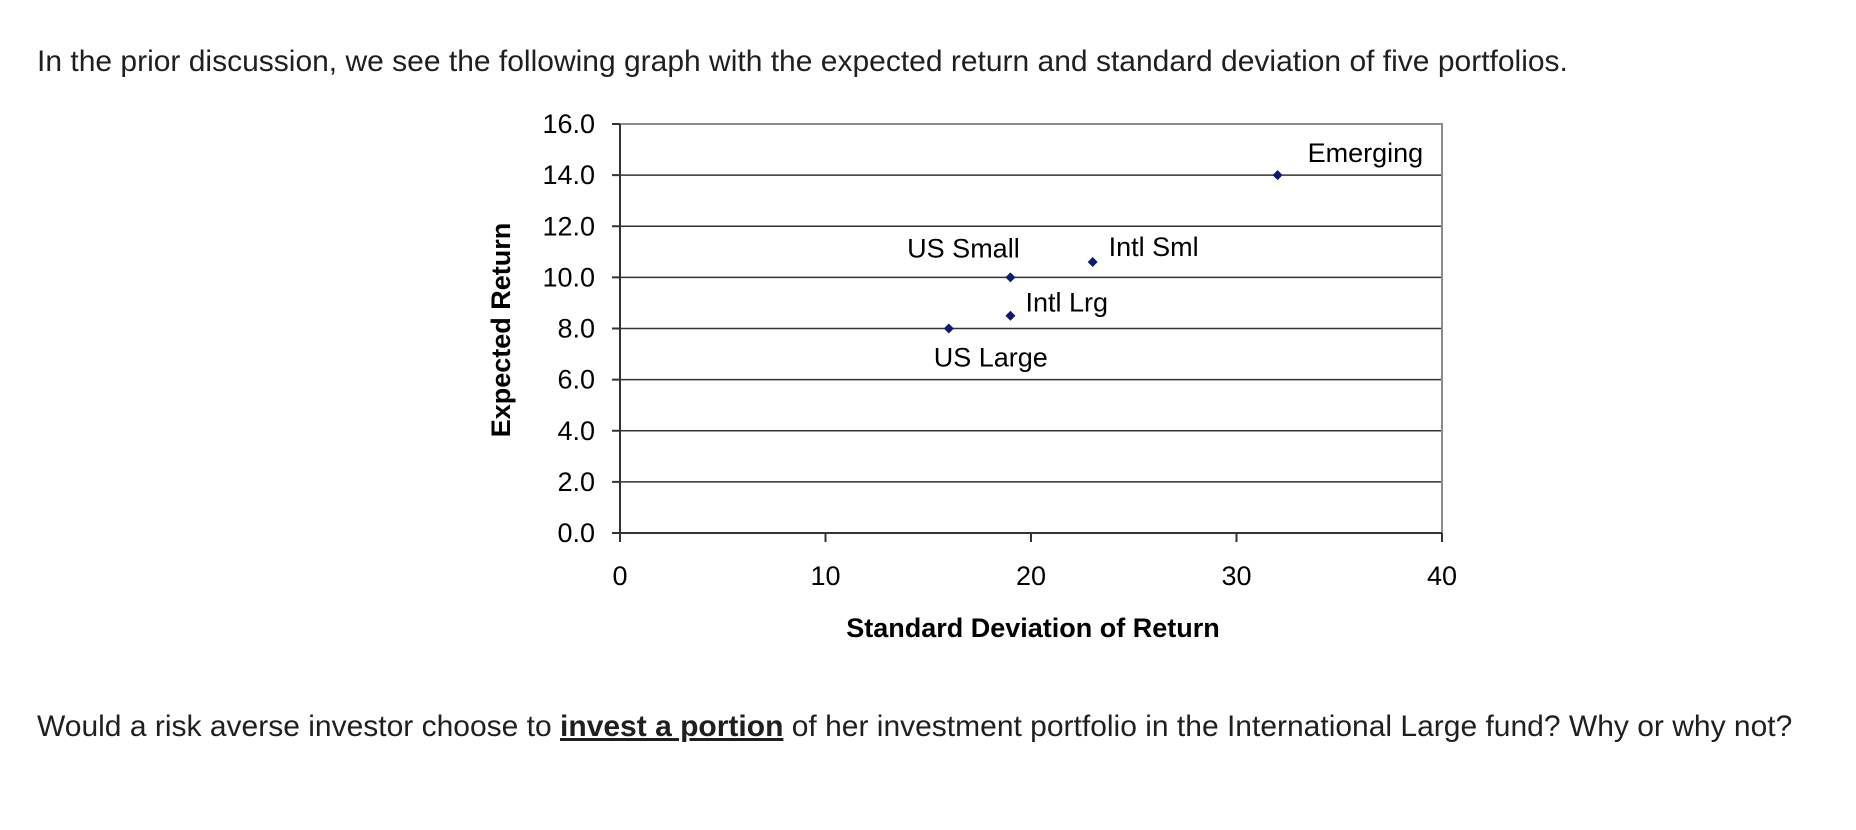 The height and width of the screenshot is (830, 1856). What do you see at coordinates (568, 175) in the screenshot?
I see `y-tick-label: 14.0` at bounding box center [568, 175].